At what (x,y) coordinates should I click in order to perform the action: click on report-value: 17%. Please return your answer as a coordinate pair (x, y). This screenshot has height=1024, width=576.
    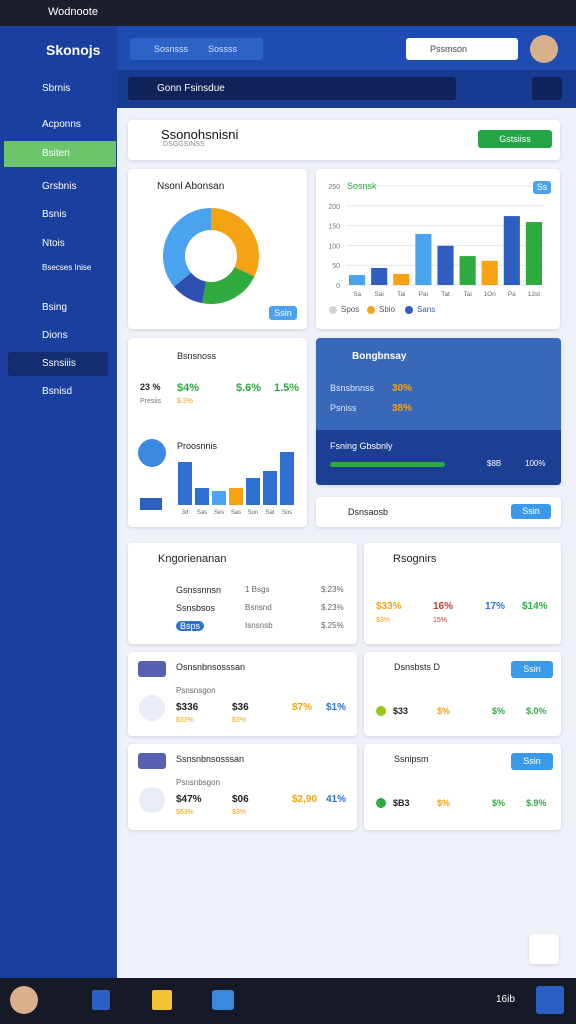
    Looking at the image, I should click on (495, 606).